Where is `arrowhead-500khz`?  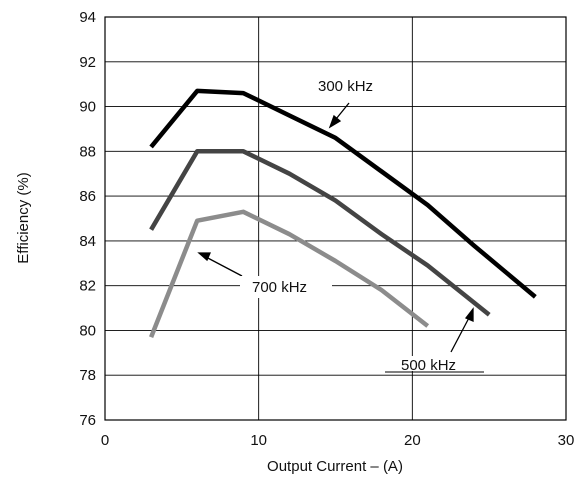 arrowhead-500khz is located at coordinates (469, 314).